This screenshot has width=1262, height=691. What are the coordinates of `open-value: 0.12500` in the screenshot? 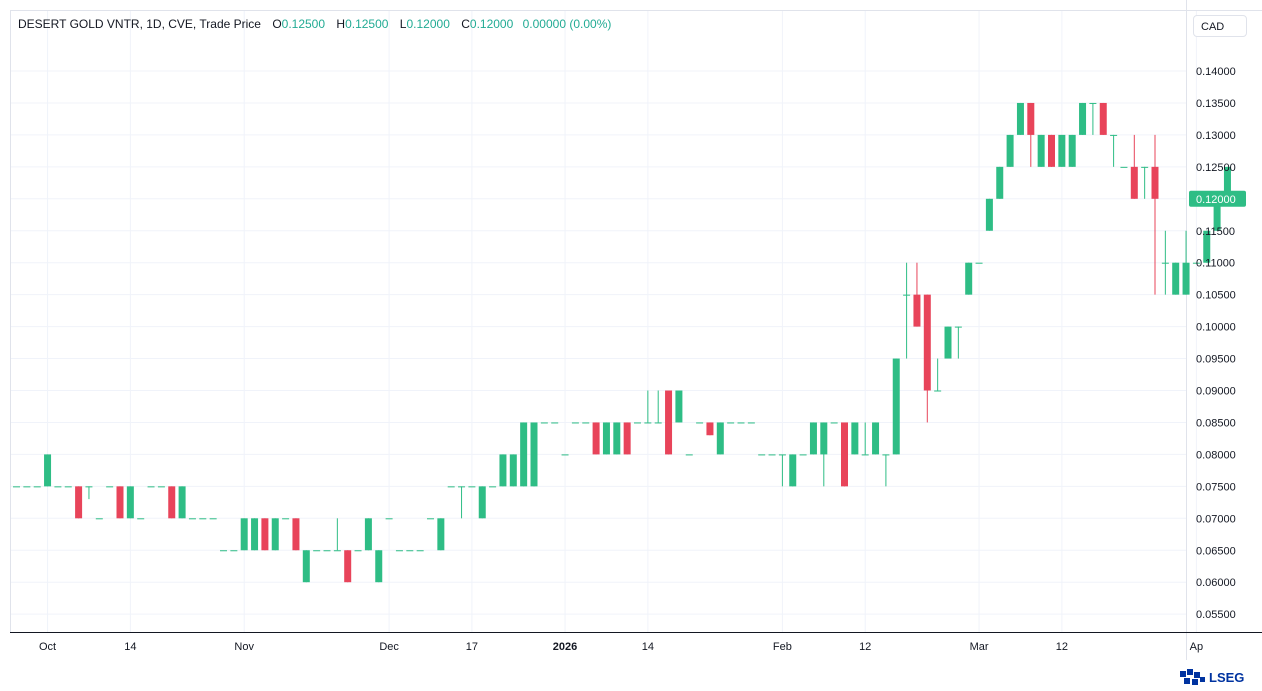 It's located at (303, 24).